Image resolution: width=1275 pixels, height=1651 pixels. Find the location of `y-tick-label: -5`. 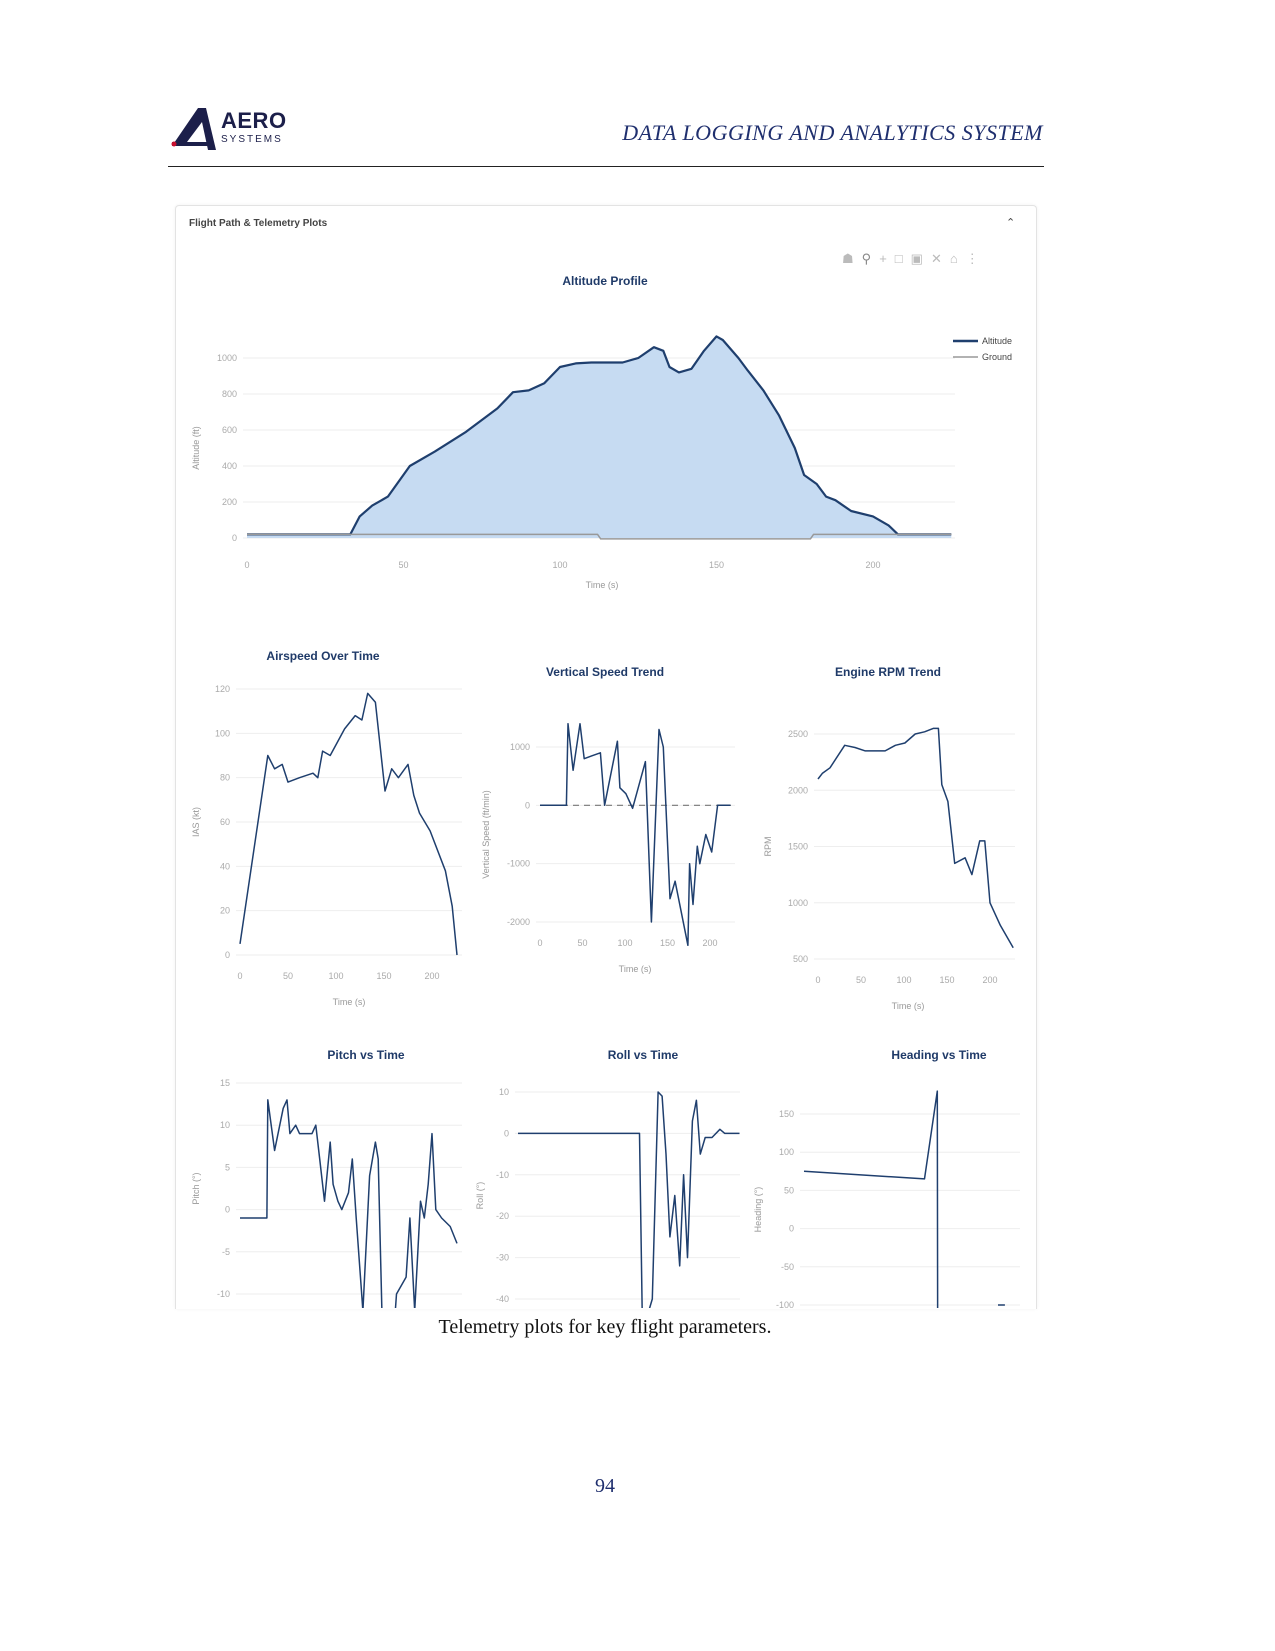

y-tick-label: -5 is located at coordinates (226, 1252).